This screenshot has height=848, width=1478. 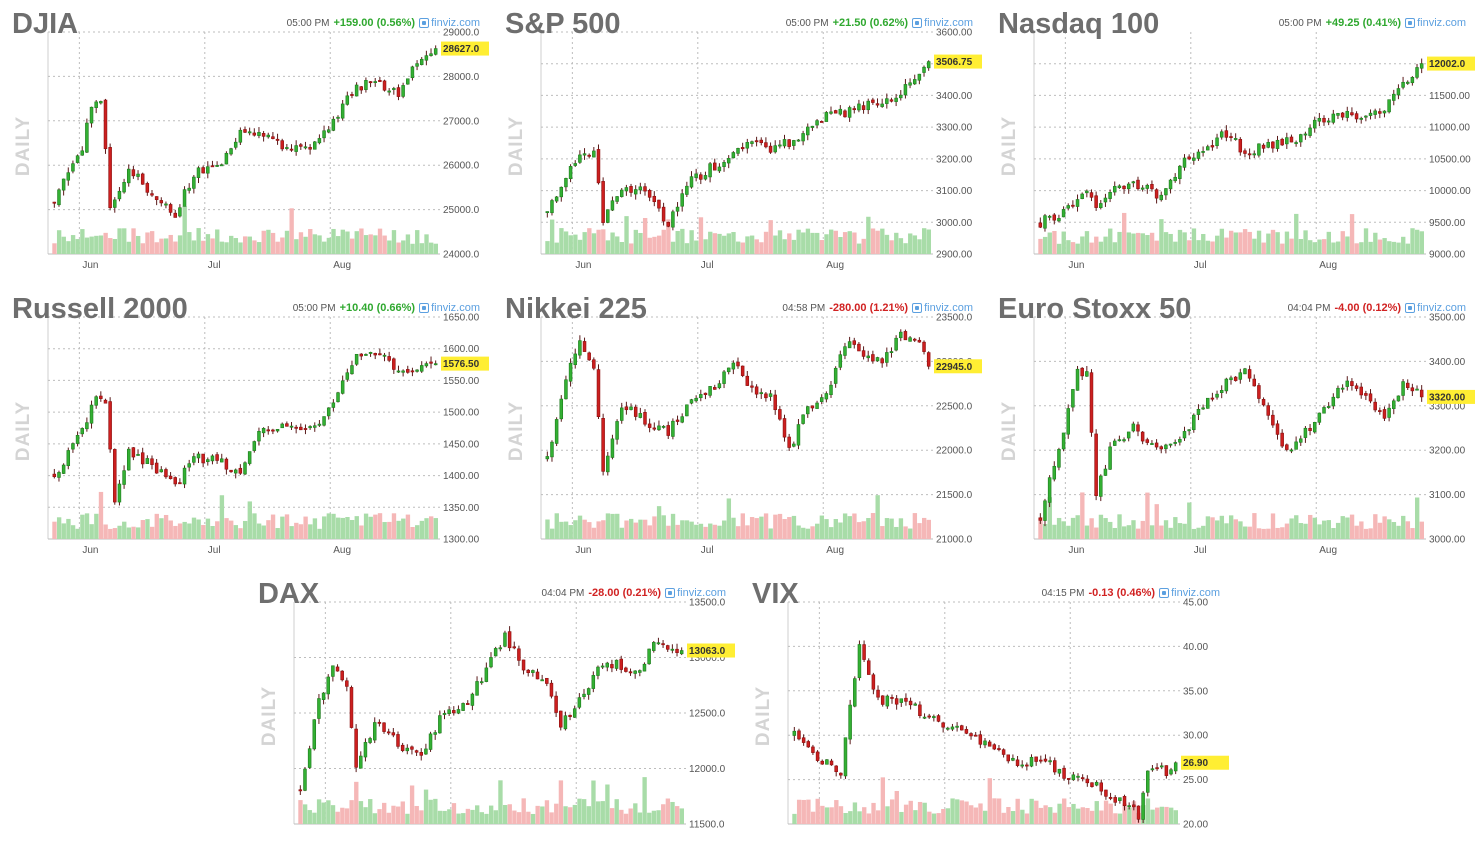 What do you see at coordinates (954, 191) in the screenshot?
I see `y-tick-label: 3100.00` at bounding box center [954, 191].